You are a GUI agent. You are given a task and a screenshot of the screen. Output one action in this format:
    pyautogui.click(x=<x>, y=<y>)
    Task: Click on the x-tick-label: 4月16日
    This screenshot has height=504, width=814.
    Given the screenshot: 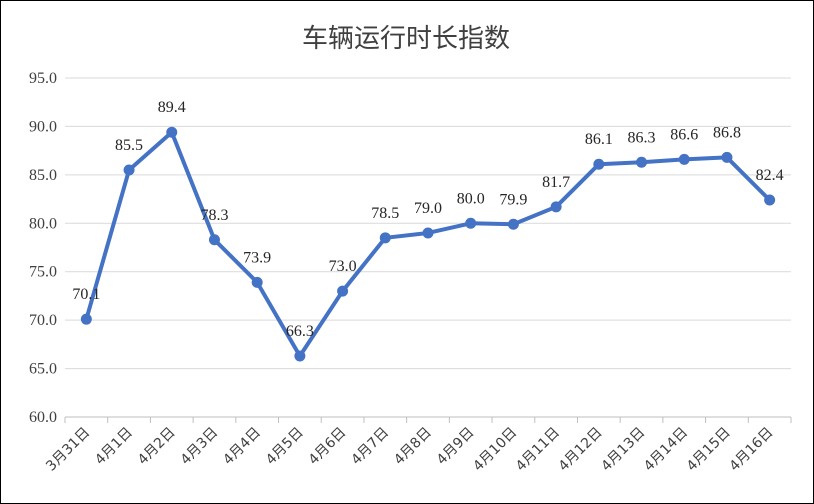 What is the action you would take?
    pyautogui.click(x=751, y=450)
    